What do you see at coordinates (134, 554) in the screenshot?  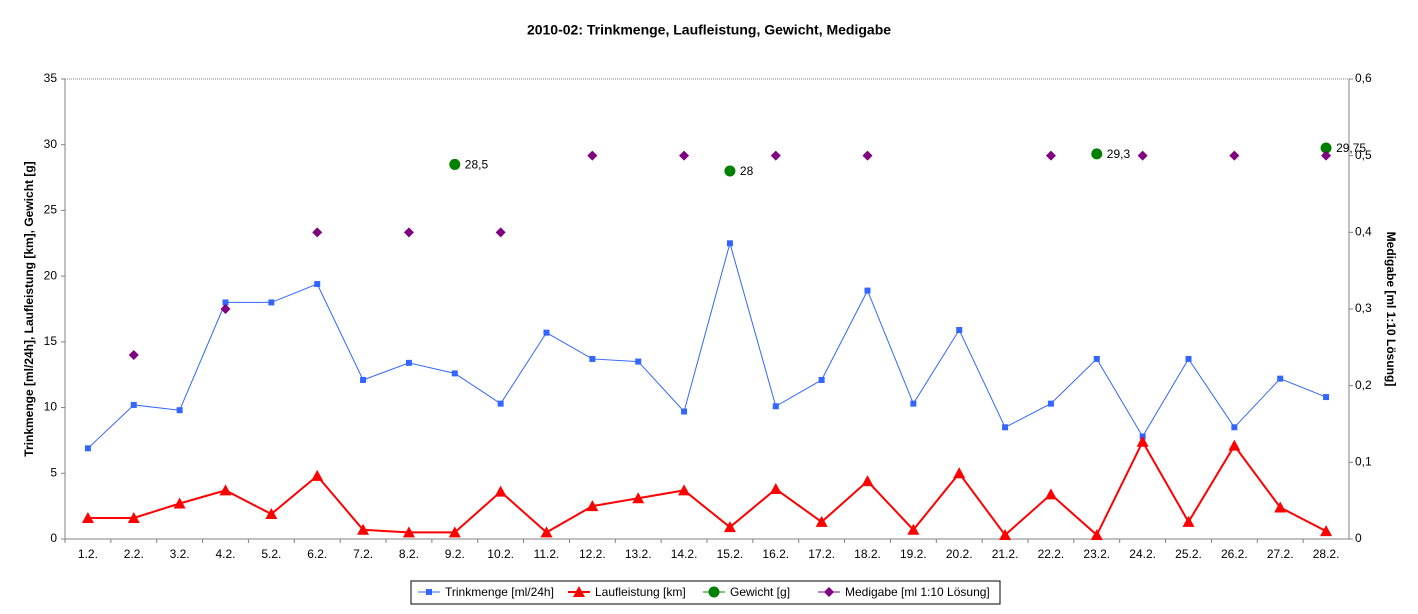 I see `x-tick-label: 2.2.` at bounding box center [134, 554].